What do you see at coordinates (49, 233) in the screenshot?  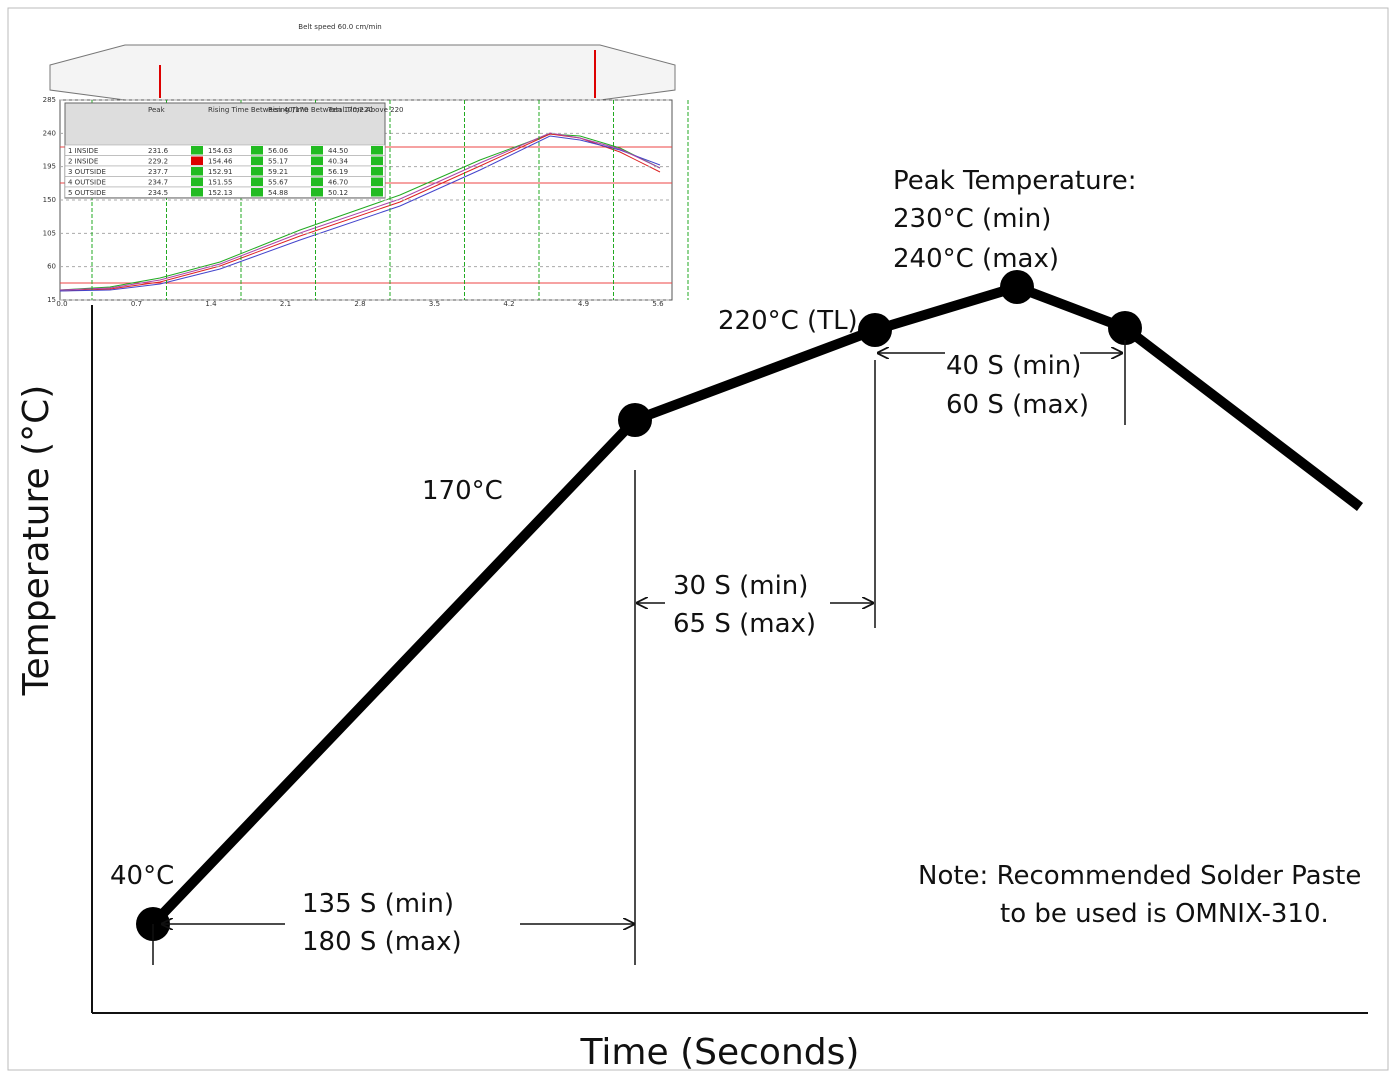 I see `inset-y-tick: 105` at bounding box center [49, 233].